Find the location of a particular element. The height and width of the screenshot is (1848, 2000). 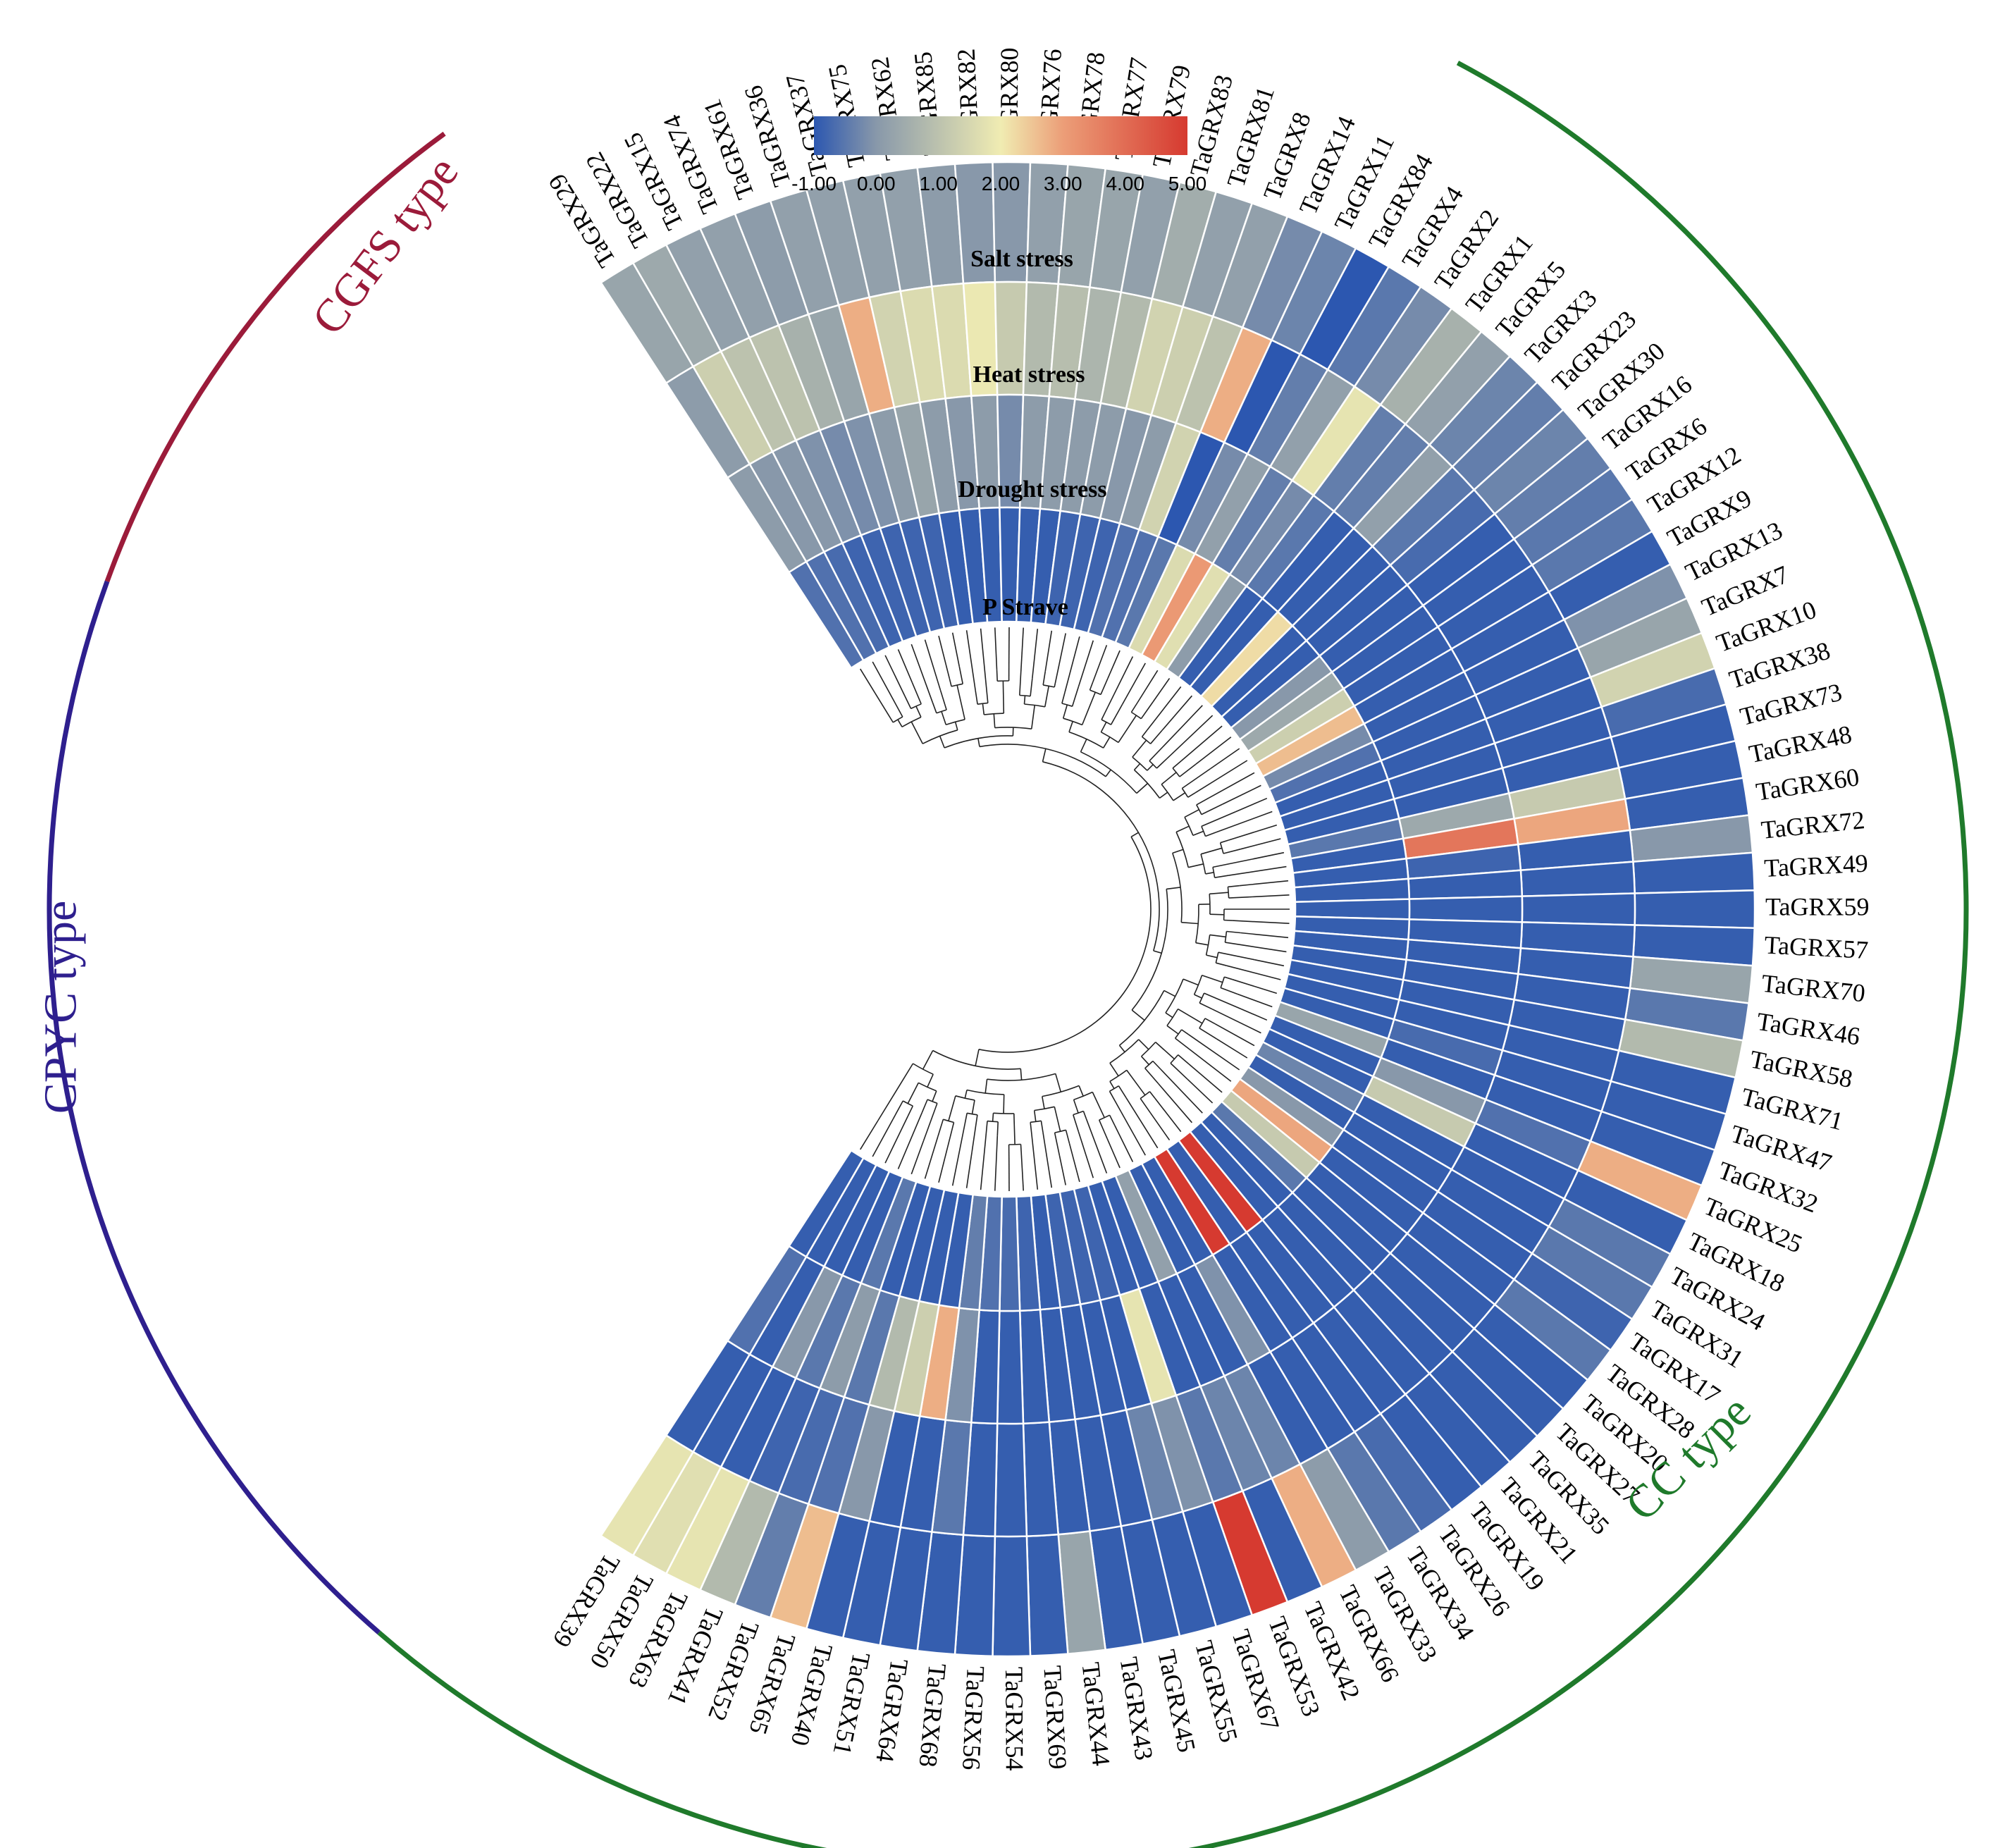

gene-label: TaGRX58 is located at coordinates (1801, 1069).